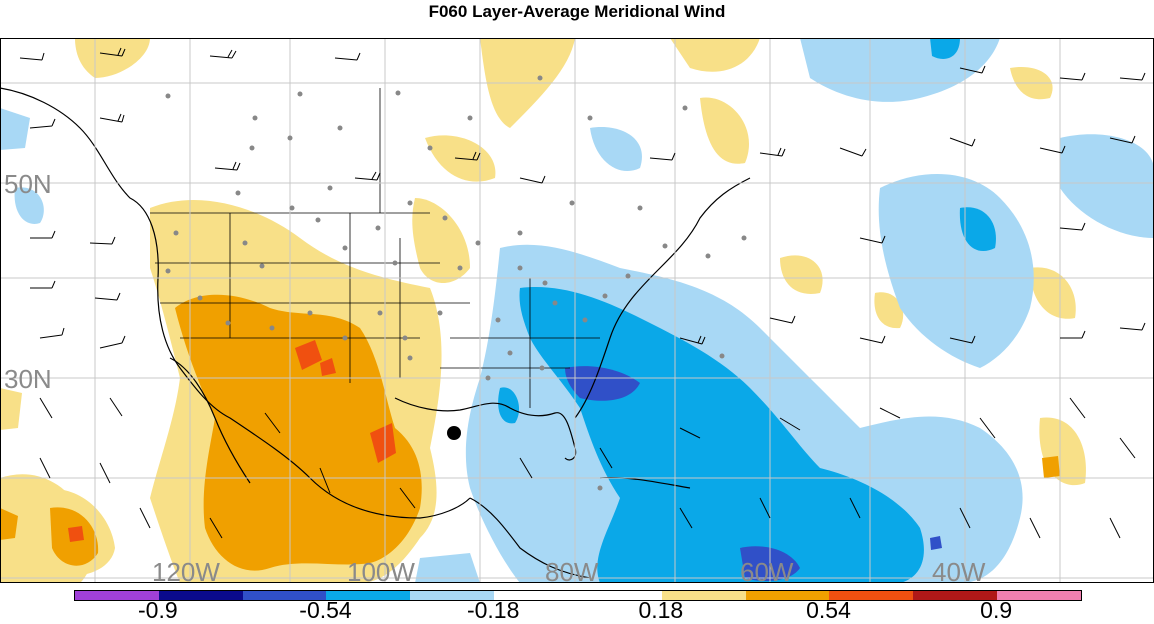 This screenshot has height=624, width=1154. What do you see at coordinates (493, 610) in the screenshot?
I see `colorbar-tick-label: -0.18` at bounding box center [493, 610].